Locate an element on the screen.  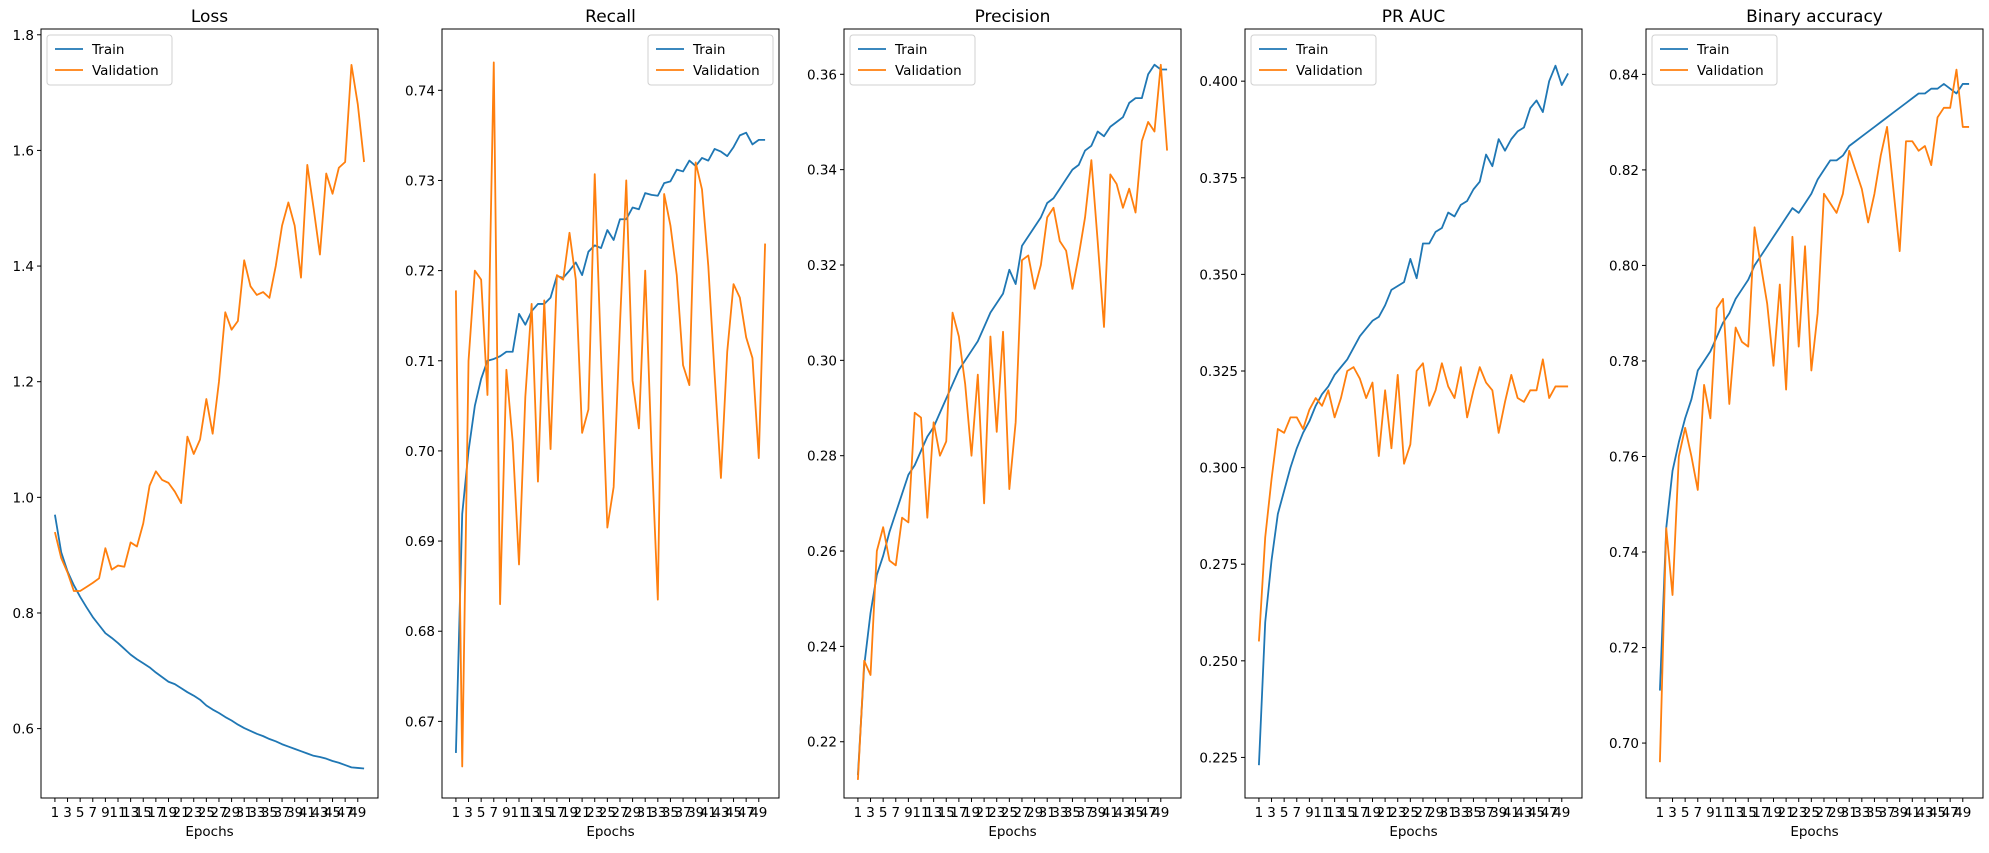
y-tick-label: 0.80 is located at coordinates (1624, 266).